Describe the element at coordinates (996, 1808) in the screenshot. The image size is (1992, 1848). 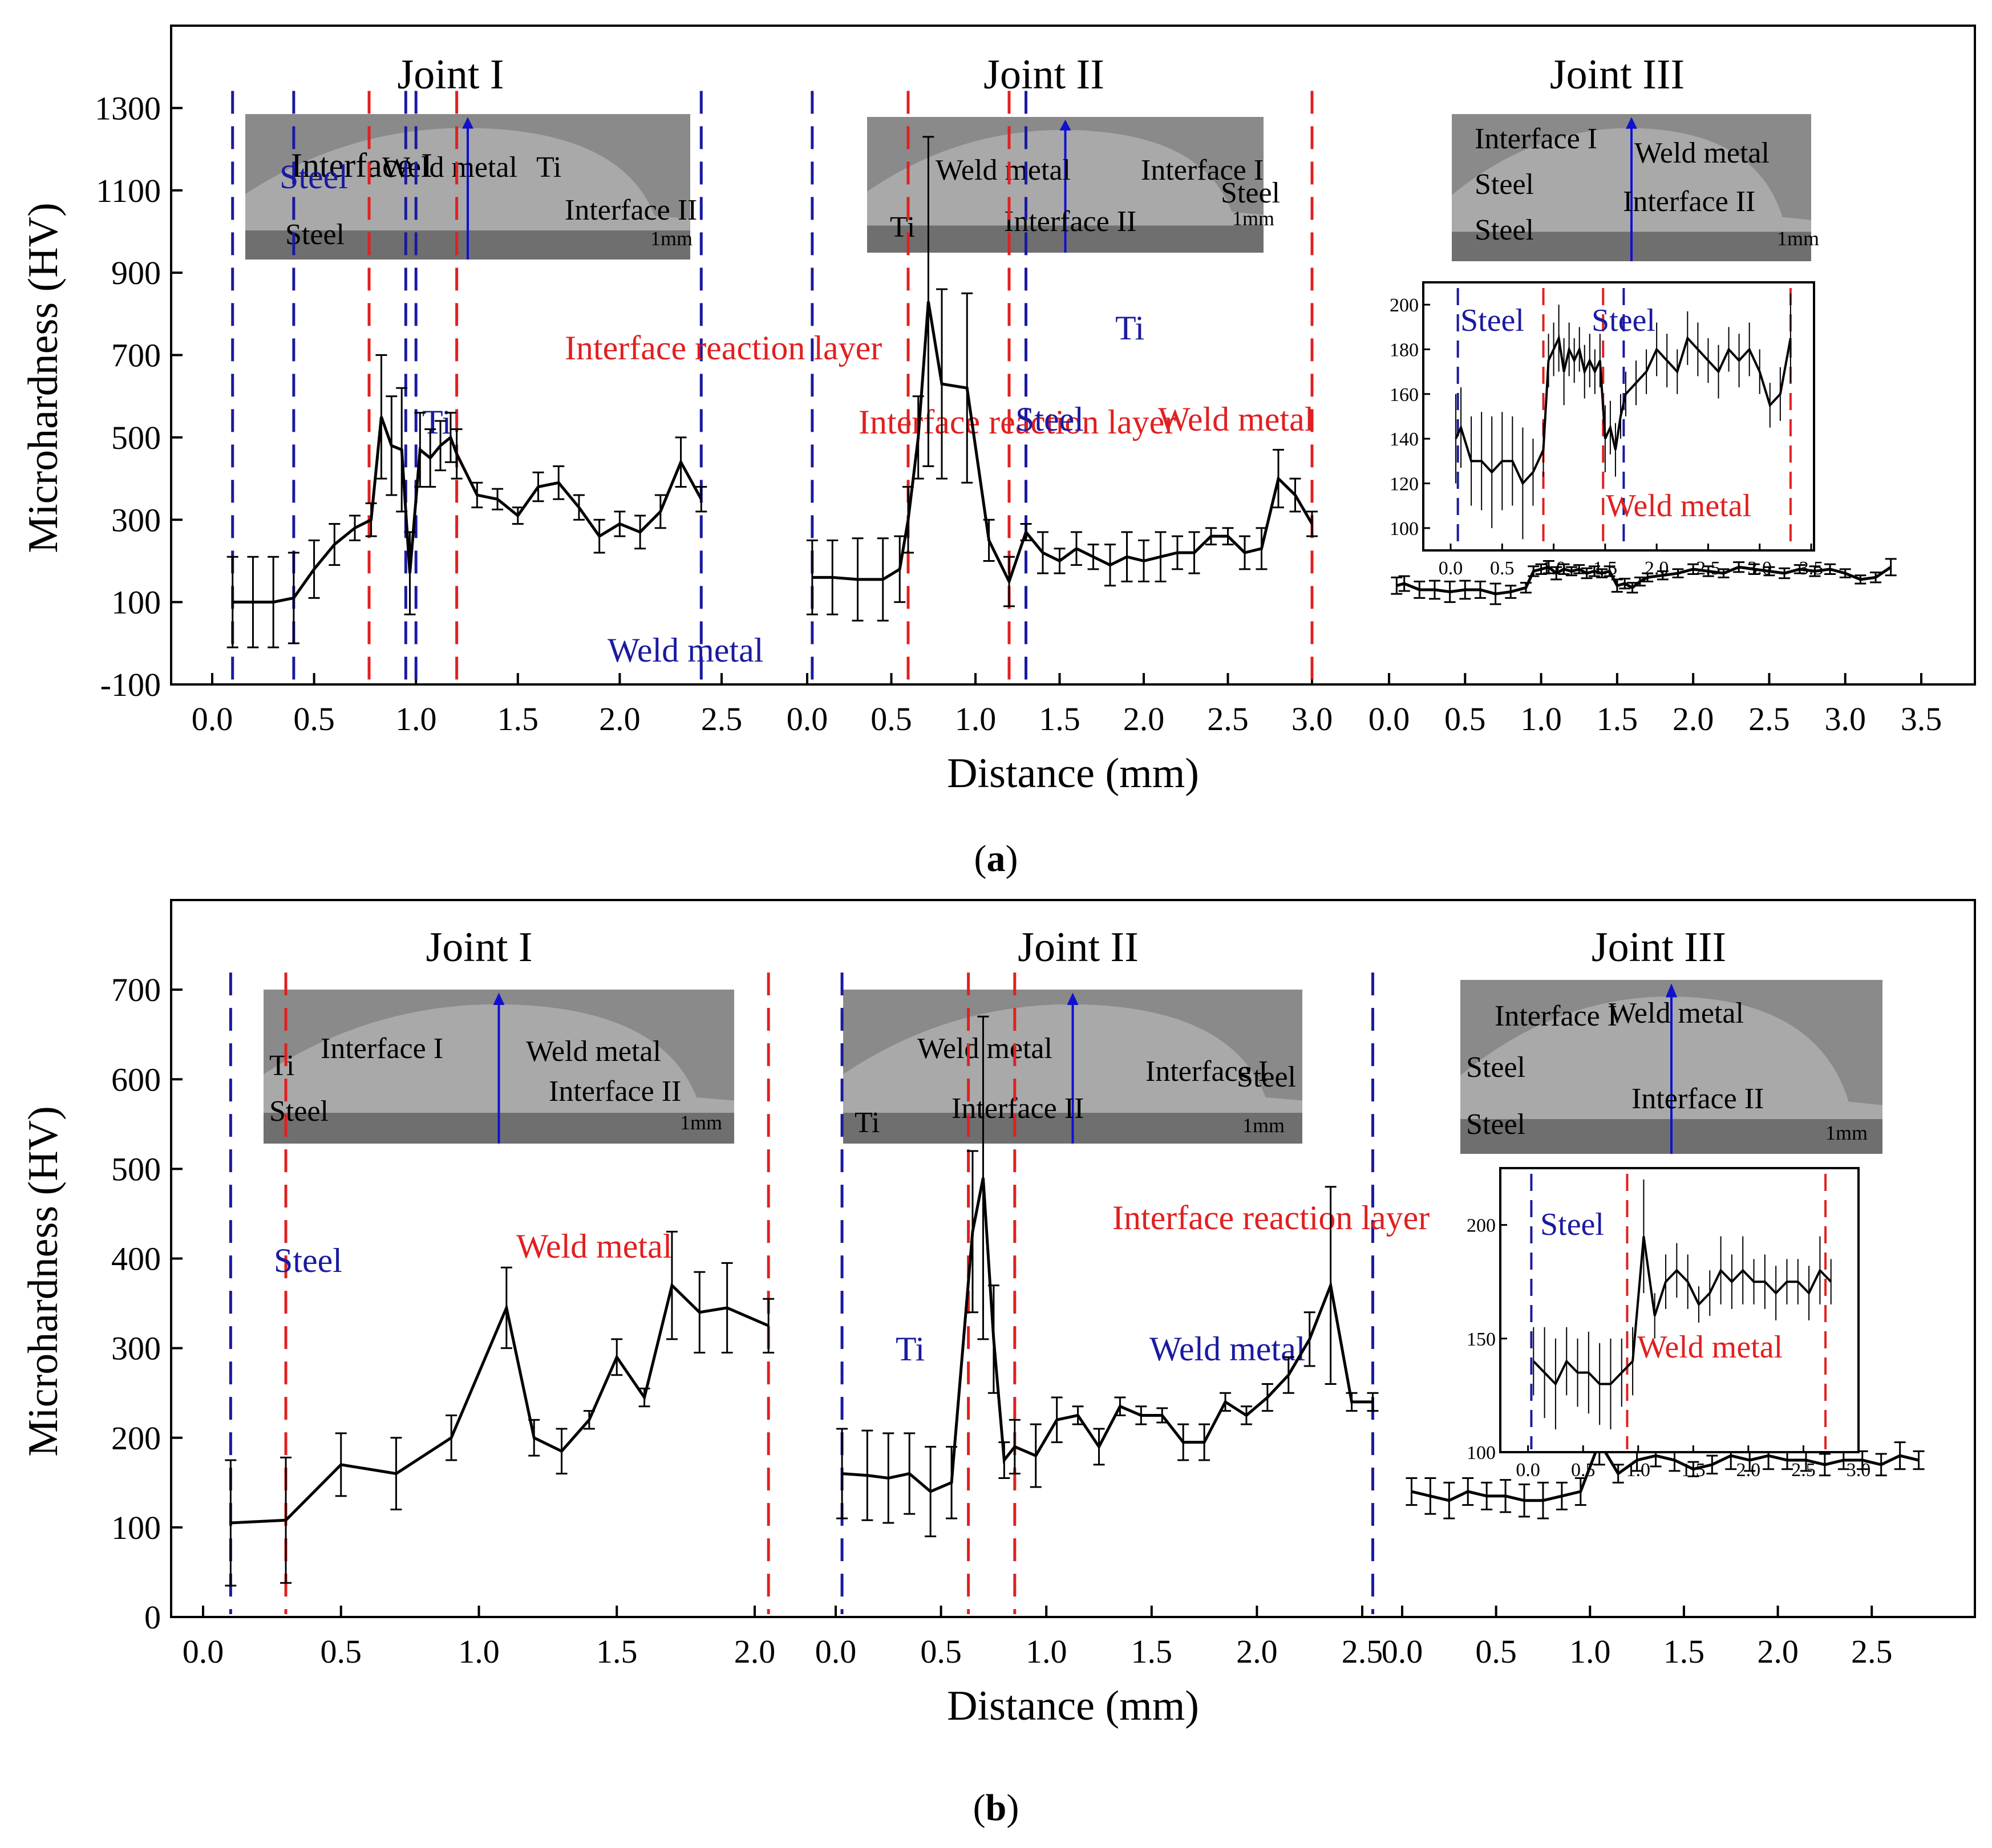
I see `caption-b-text: b` at that location.